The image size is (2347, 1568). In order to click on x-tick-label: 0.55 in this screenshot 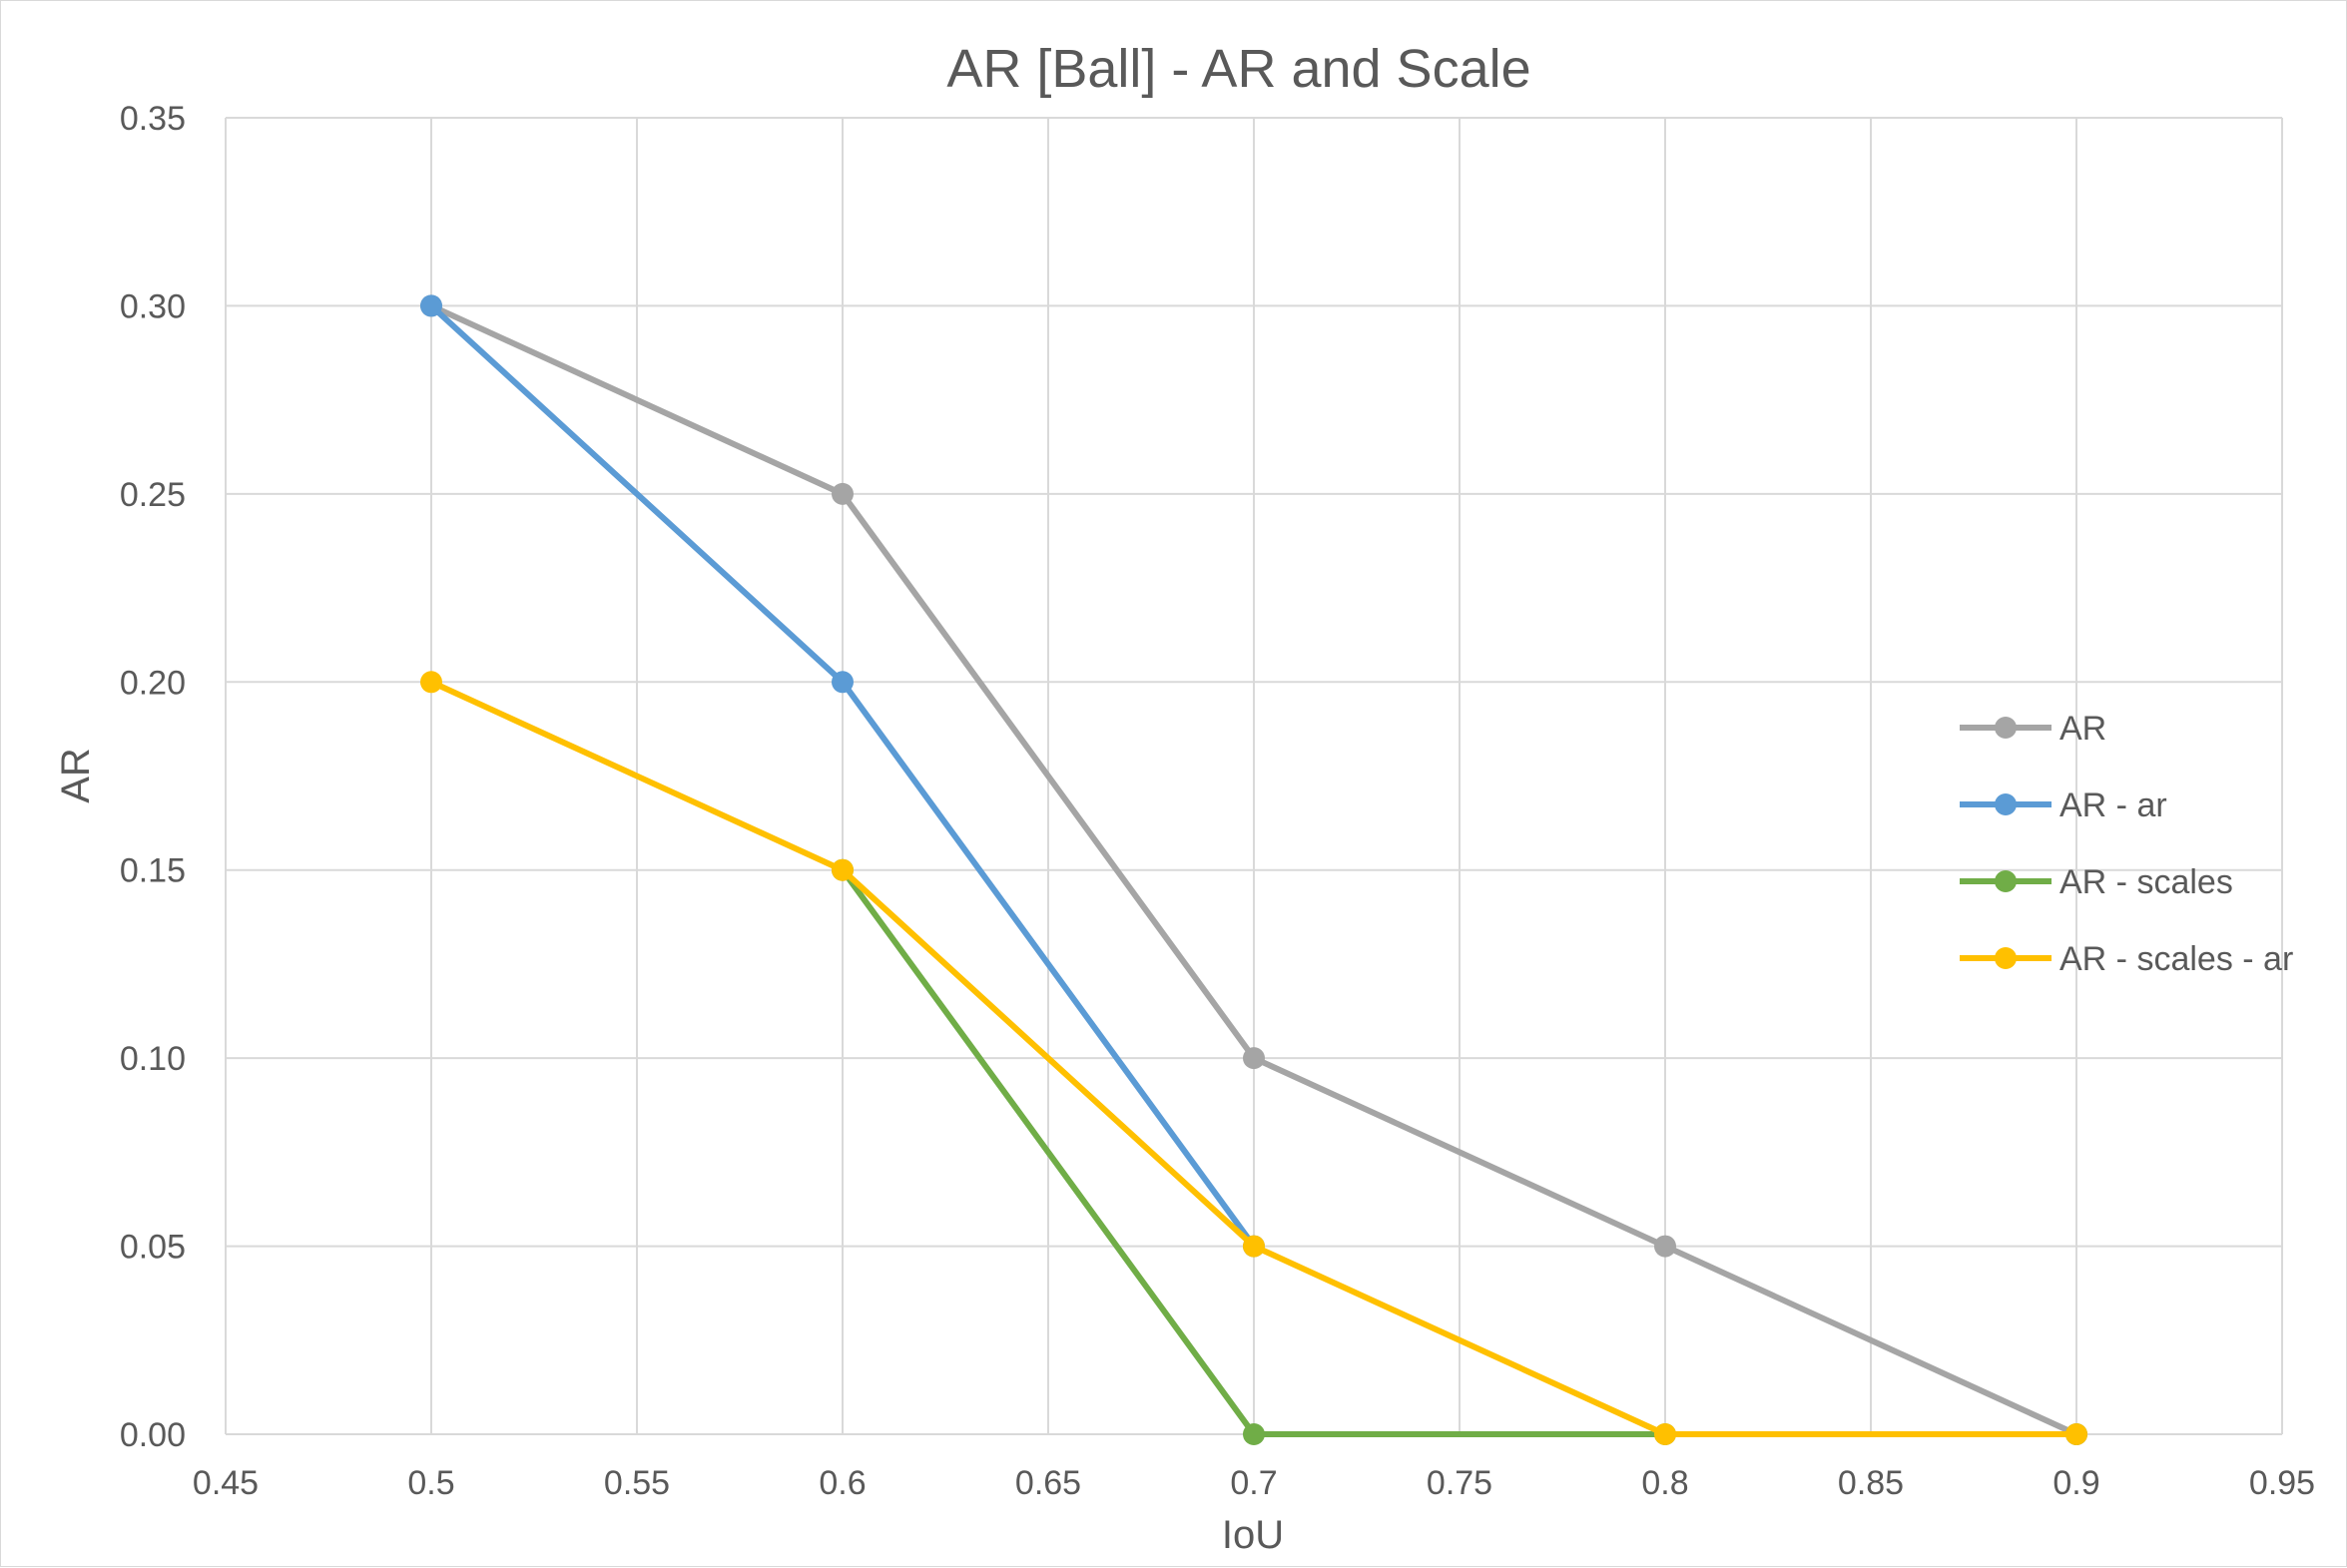, I will do `click(637, 1483)`.